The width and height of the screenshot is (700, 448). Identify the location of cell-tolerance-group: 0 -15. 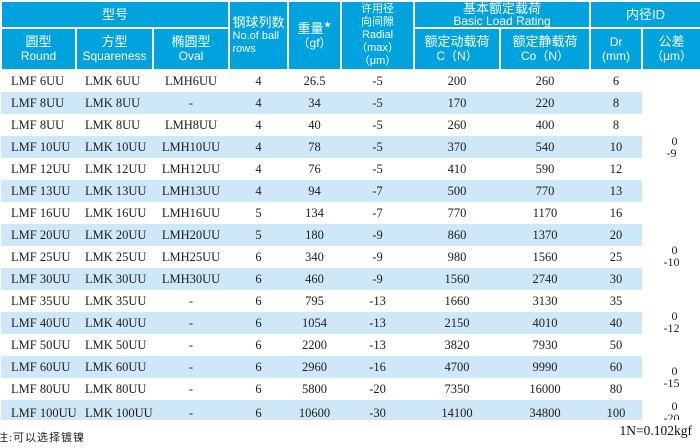
(671, 378).